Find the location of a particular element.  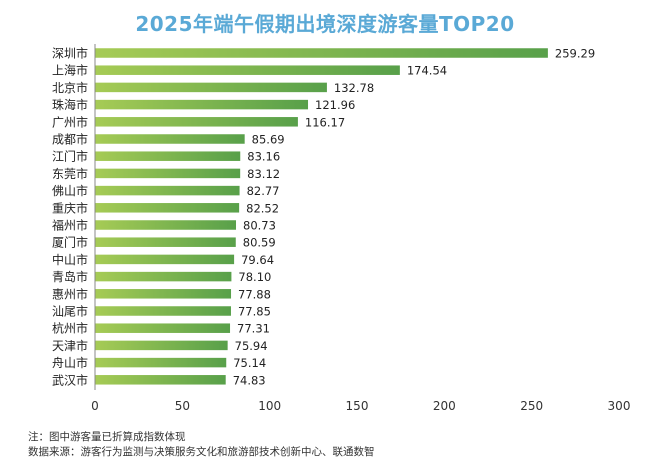

value-label: 79.64 is located at coordinates (257, 260).